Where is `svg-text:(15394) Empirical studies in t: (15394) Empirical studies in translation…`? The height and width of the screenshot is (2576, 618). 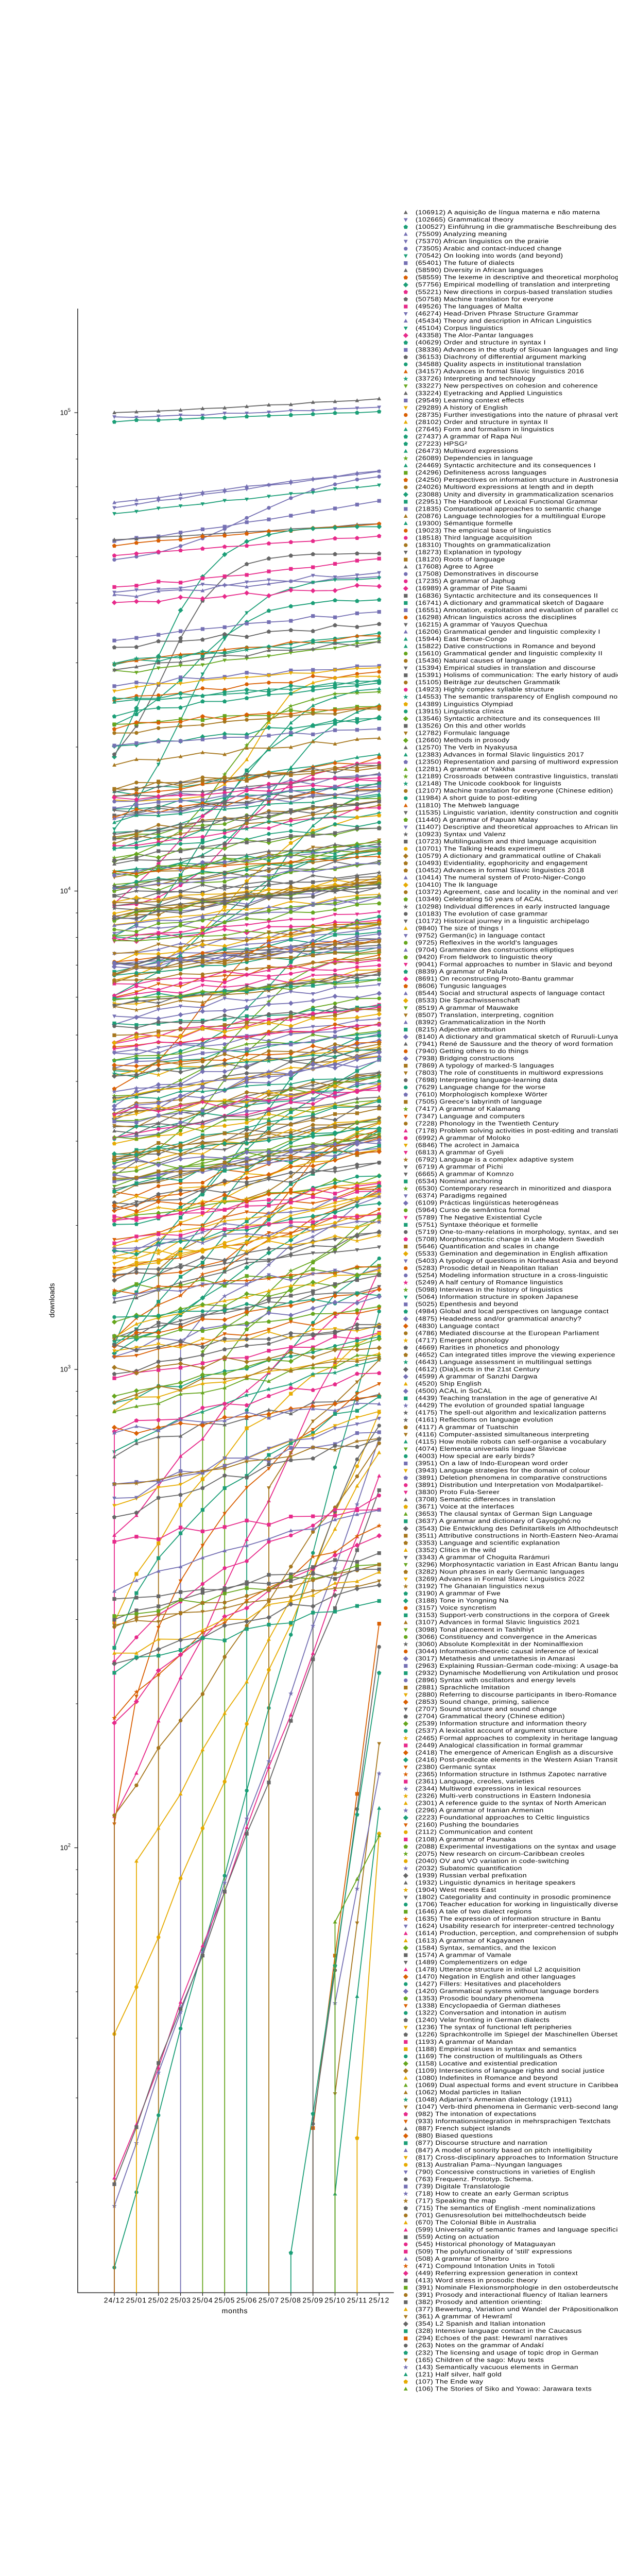 svg-text:(15394) Empirical studies in t: (15394) Empirical studies in translation… is located at coordinates (506, 667).